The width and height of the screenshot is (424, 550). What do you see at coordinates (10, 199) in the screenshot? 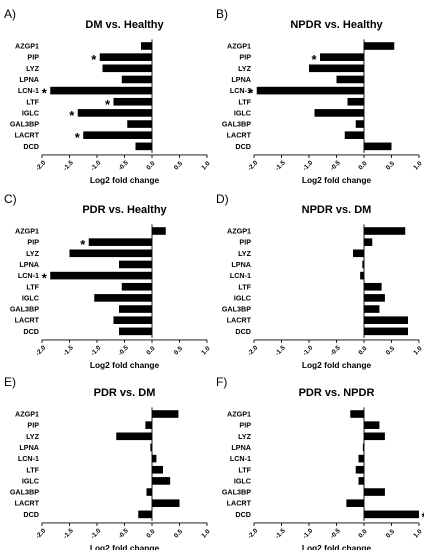
I see `panel-letter: C)` at bounding box center [10, 199].